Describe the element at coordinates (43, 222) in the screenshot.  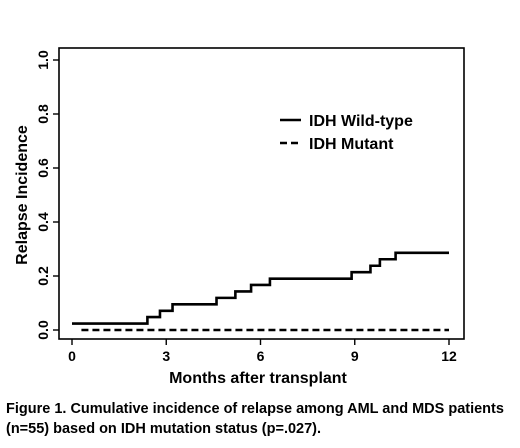
I see `y-tick-label: 0.4` at that location.